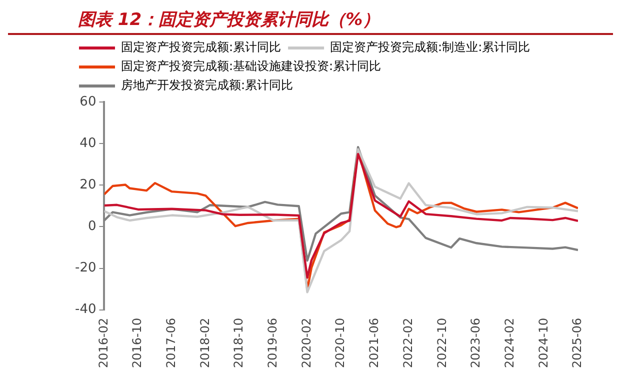 This screenshot has width=621, height=386. Describe the element at coordinates (430, 47) in the screenshot. I see `legend-label: 固定资产投资完成额:制造业:累计同比` at that location.